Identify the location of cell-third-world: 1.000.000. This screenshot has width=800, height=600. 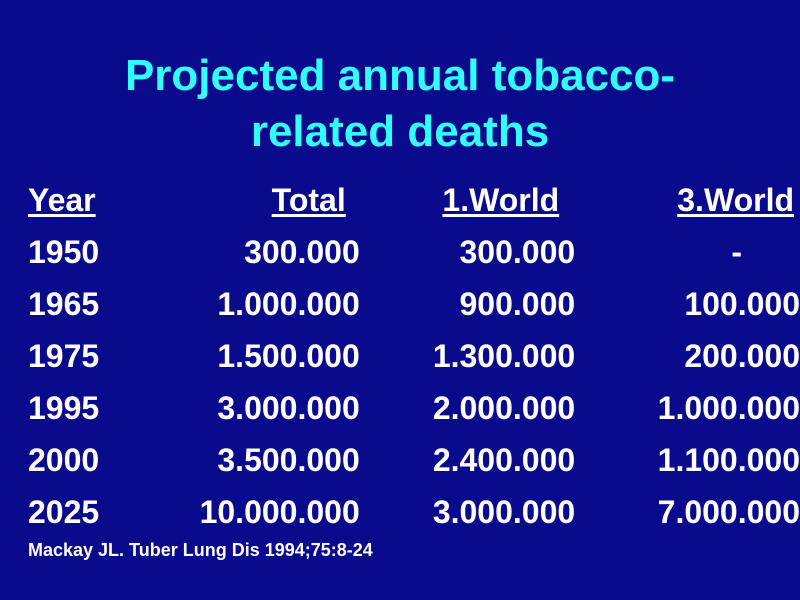
(728, 407).